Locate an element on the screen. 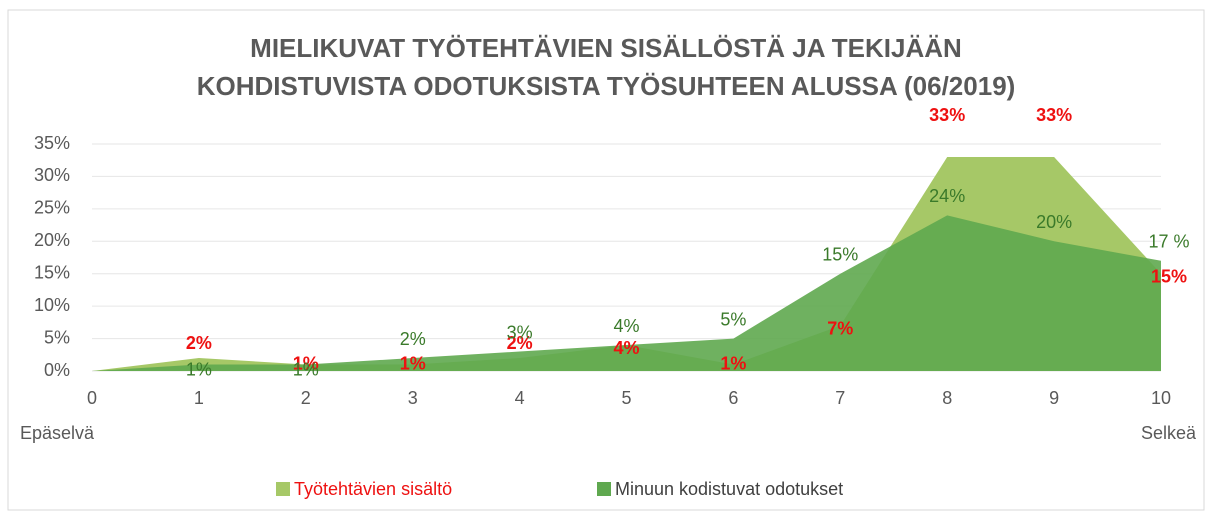 The width and height of the screenshot is (1213, 521). x-tick-label: 1 is located at coordinates (199, 398).